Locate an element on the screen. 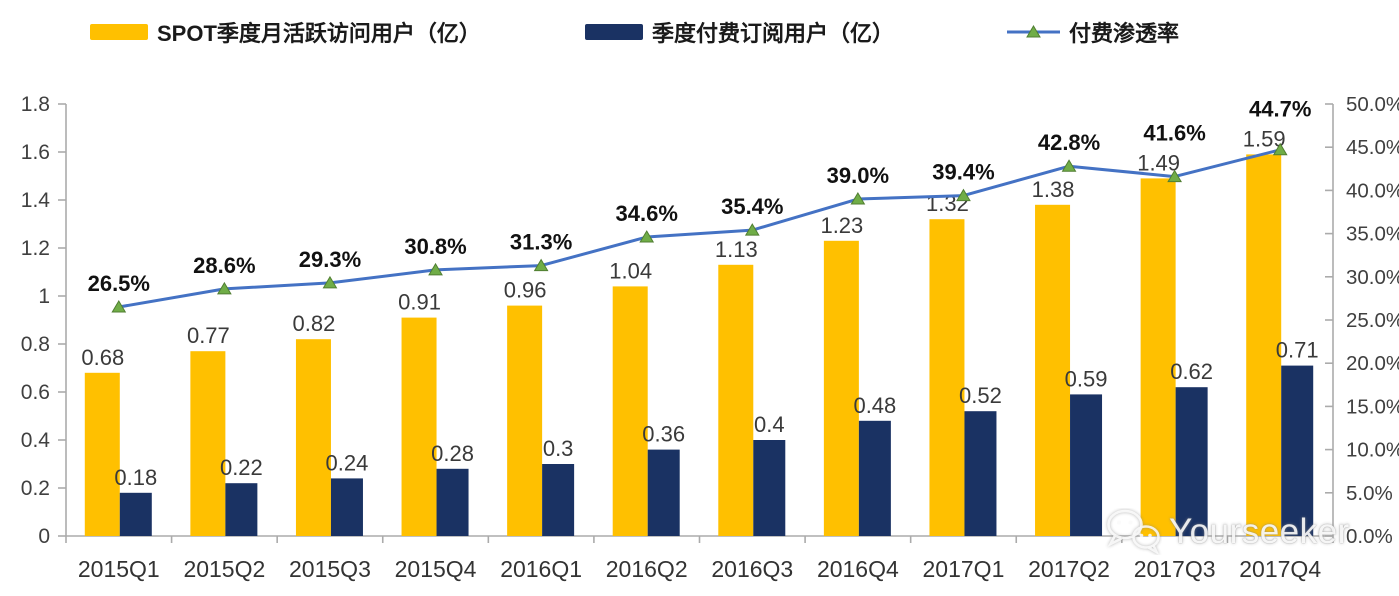 The image size is (1399, 596). penetration-pct-label: 31.3% is located at coordinates (541, 242).